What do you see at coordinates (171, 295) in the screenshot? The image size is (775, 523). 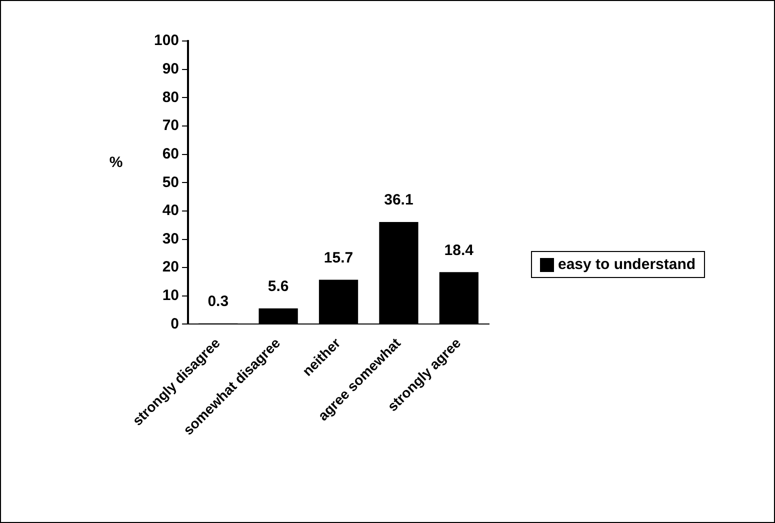 I see `y-tick-label: 10` at bounding box center [171, 295].